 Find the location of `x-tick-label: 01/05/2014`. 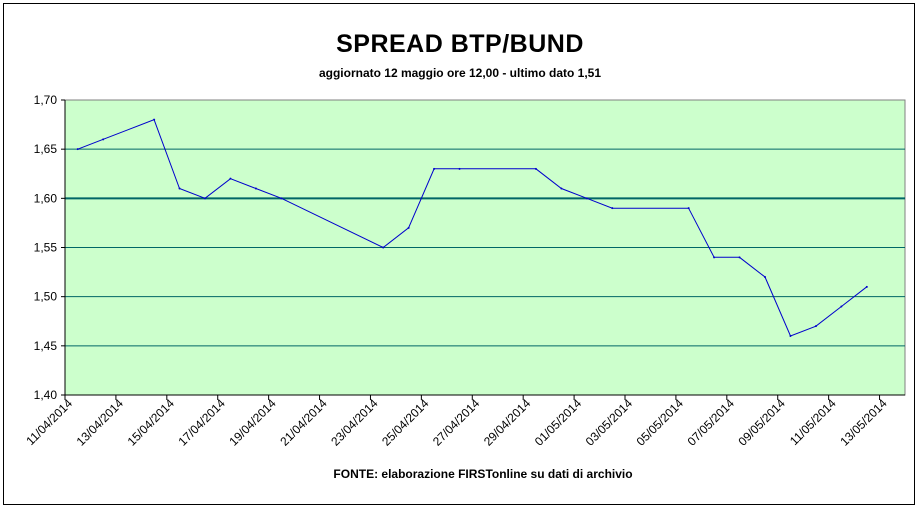

x-tick-label: 01/05/2014 is located at coordinates (558, 422).